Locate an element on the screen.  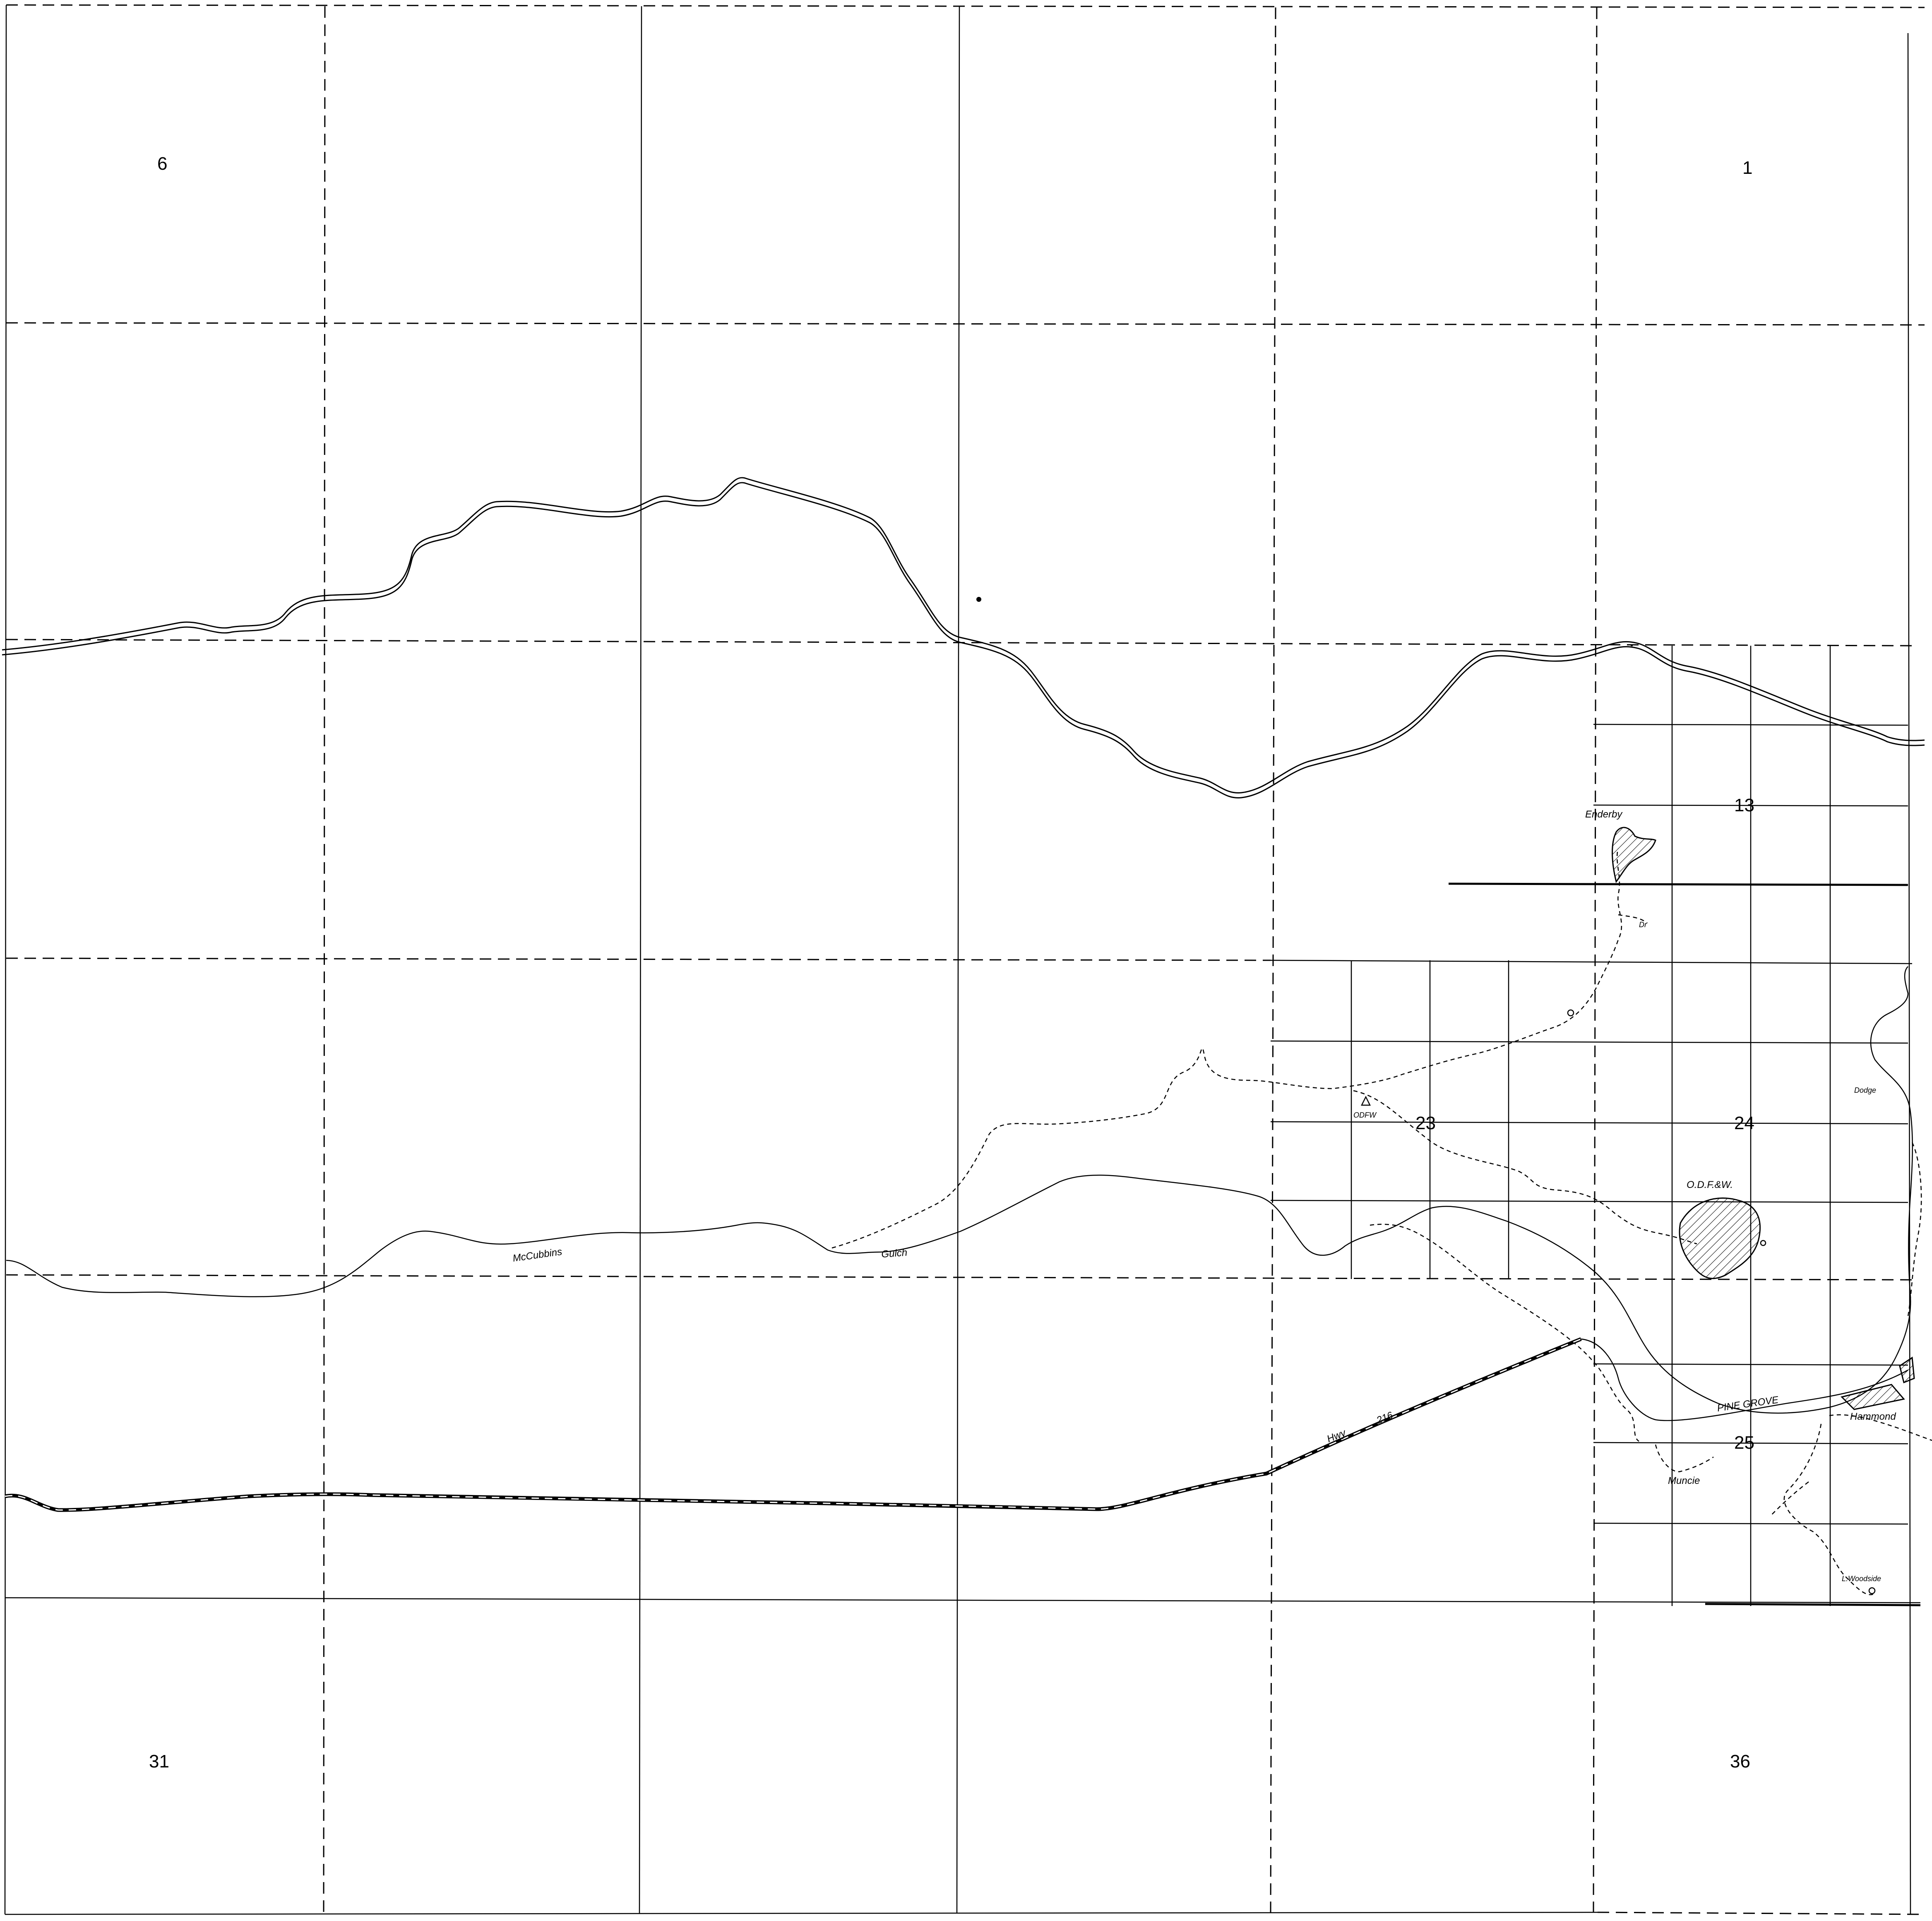
place-label-hammond: Hammond is located at coordinates (1873, 1416).